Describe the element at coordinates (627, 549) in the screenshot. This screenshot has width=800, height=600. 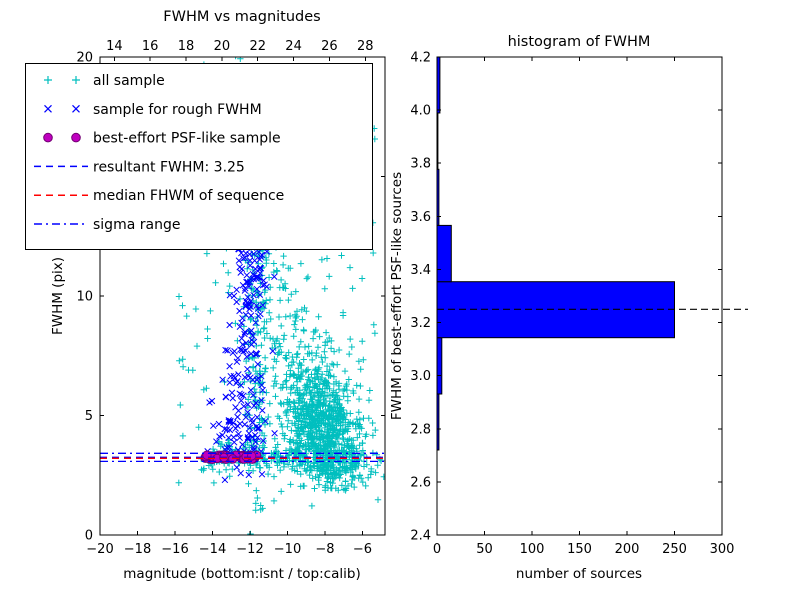
I see `tick-label: 200` at that location.